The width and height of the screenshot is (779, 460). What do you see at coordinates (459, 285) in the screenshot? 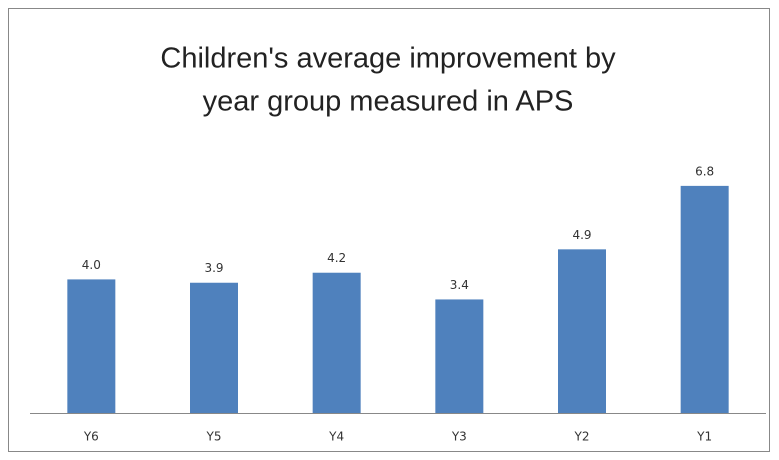
I see `data-label: 3.4` at bounding box center [459, 285].